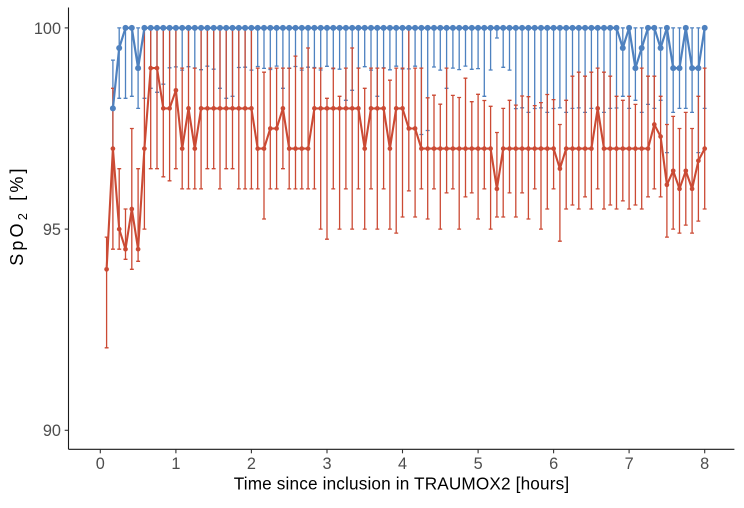 The width and height of the screenshot is (744, 508). What do you see at coordinates (47, 29) in the screenshot?
I see `svg-text: 100` at bounding box center [47, 29].